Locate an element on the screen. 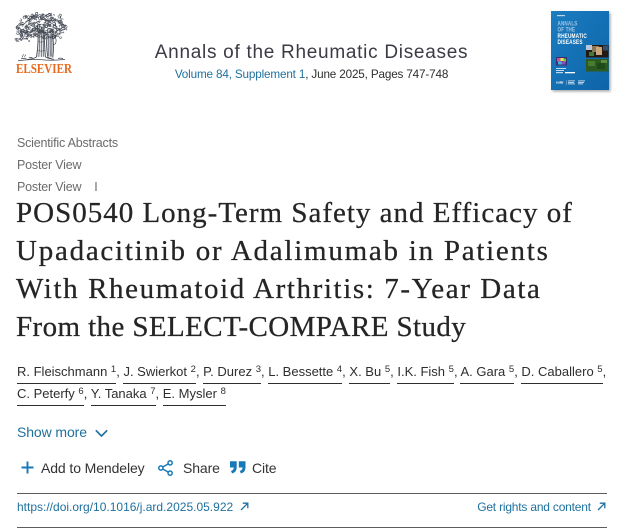 This screenshot has height=532, width=623. svg-text: OF THE is located at coordinates (567, 30).